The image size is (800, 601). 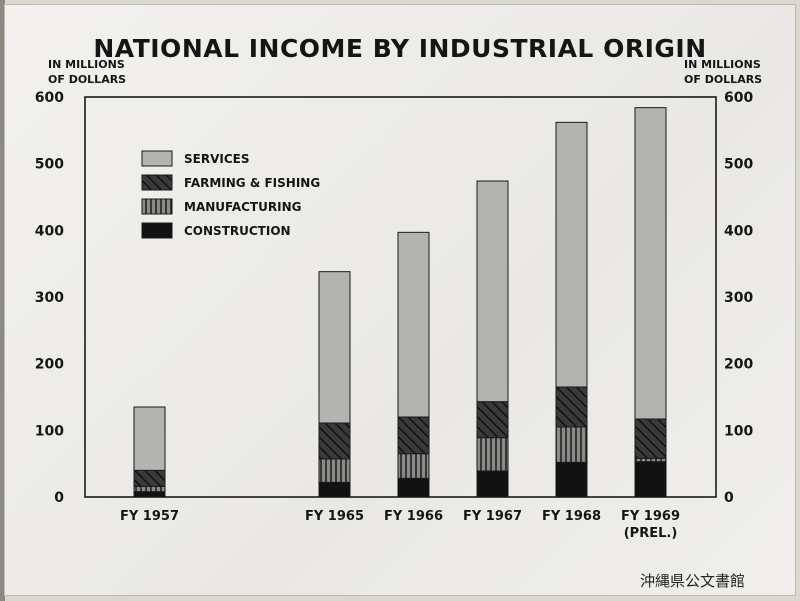 I want to click on y-tick-label-right: 400, so click(x=738, y=231).